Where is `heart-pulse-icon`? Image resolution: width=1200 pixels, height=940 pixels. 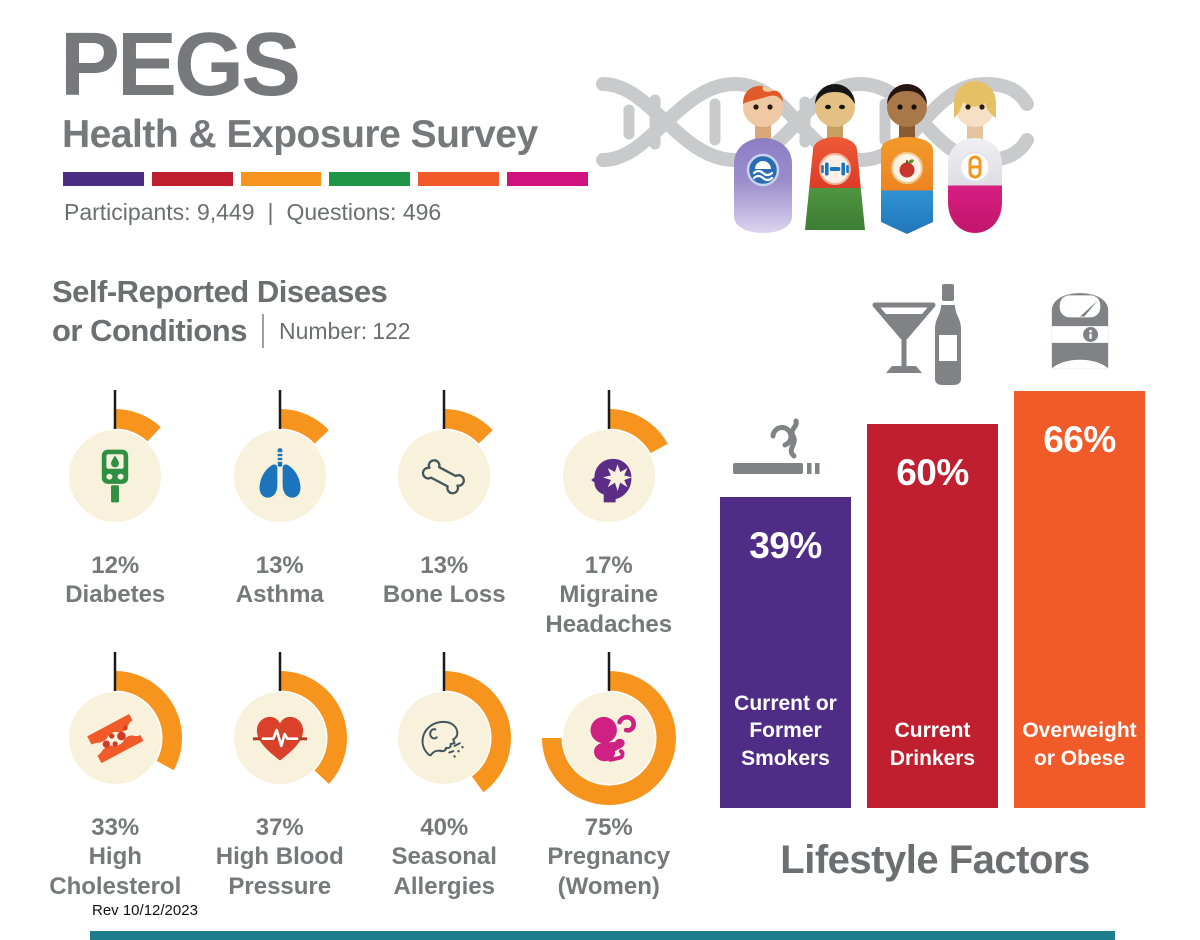
heart-pulse-icon is located at coordinates (279, 738).